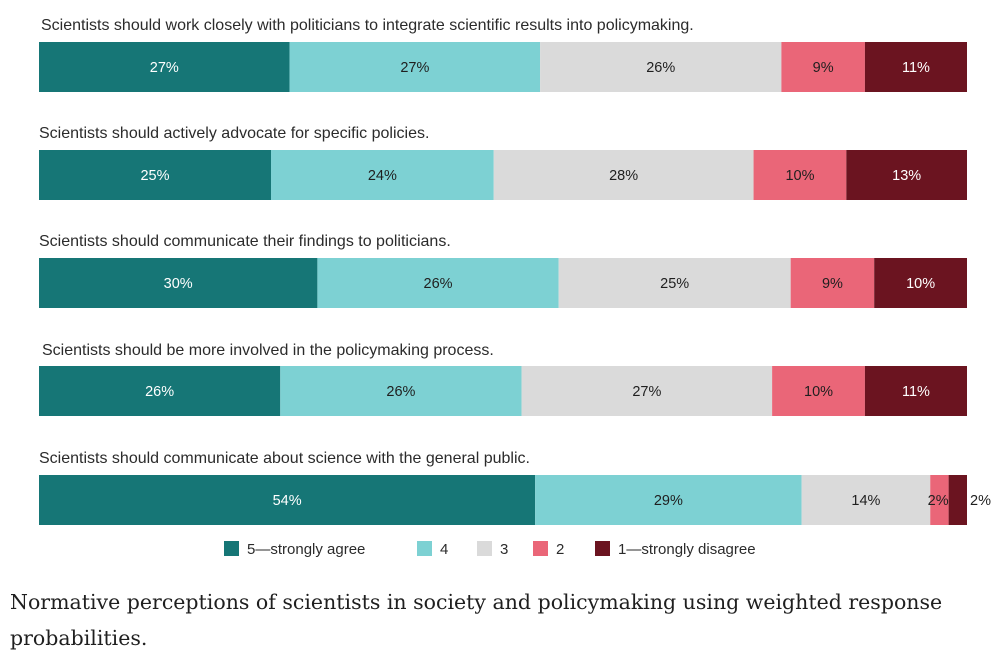 The width and height of the screenshot is (1000, 667). Describe the element at coordinates (444, 549) in the screenshot. I see `legend-label: 4` at that location.